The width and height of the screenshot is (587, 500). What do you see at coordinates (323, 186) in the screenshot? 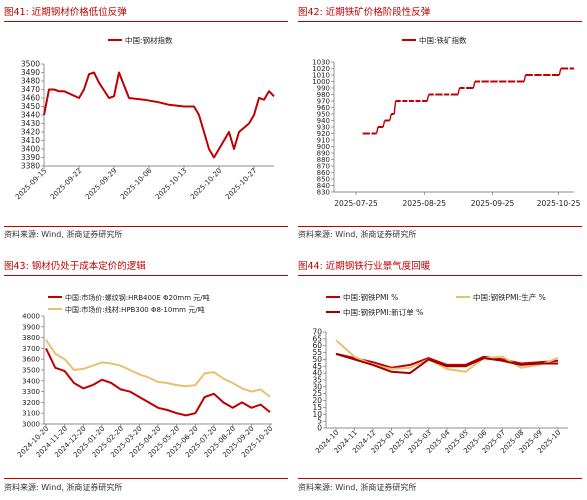
I see `y-tick-label: 840` at bounding box center [323, 186].